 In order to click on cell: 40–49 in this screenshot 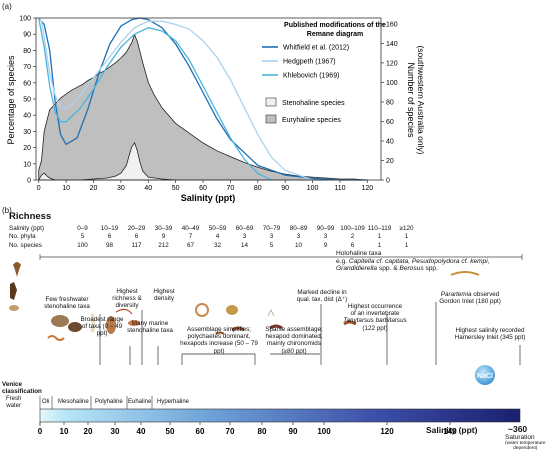, I will do `click(190, 228)`.